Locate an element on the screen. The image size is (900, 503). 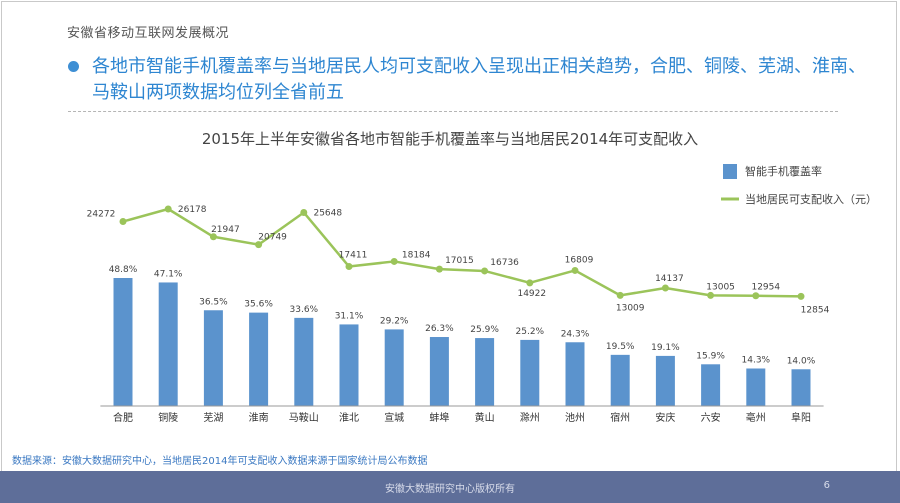
section-title: 安徽省移动互联网发展概况 is located at coordinates (148, 33).